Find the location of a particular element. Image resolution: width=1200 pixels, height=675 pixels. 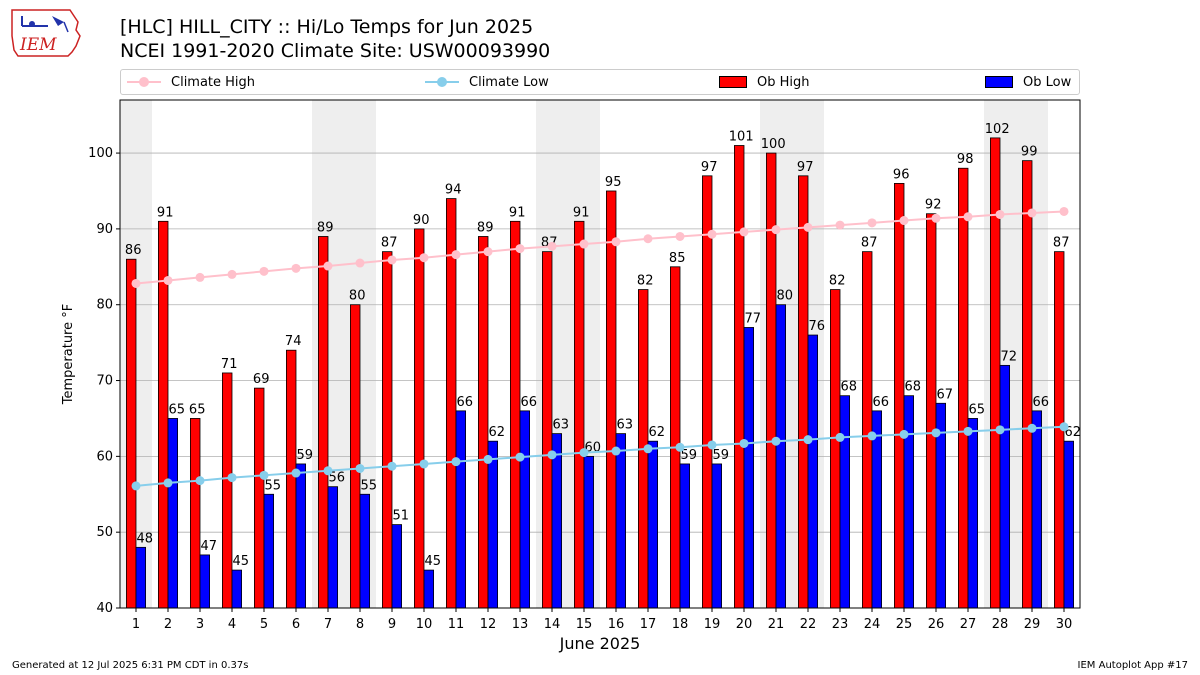

label-ob-low: 80 is located at coordinates (785, 296).